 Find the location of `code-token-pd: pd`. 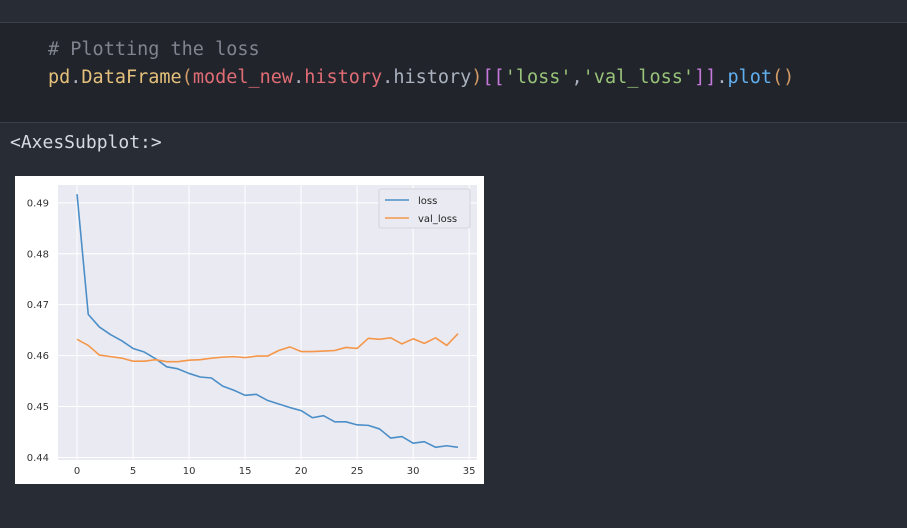

code-token-pd: pd is located at coordinates (59, 77).